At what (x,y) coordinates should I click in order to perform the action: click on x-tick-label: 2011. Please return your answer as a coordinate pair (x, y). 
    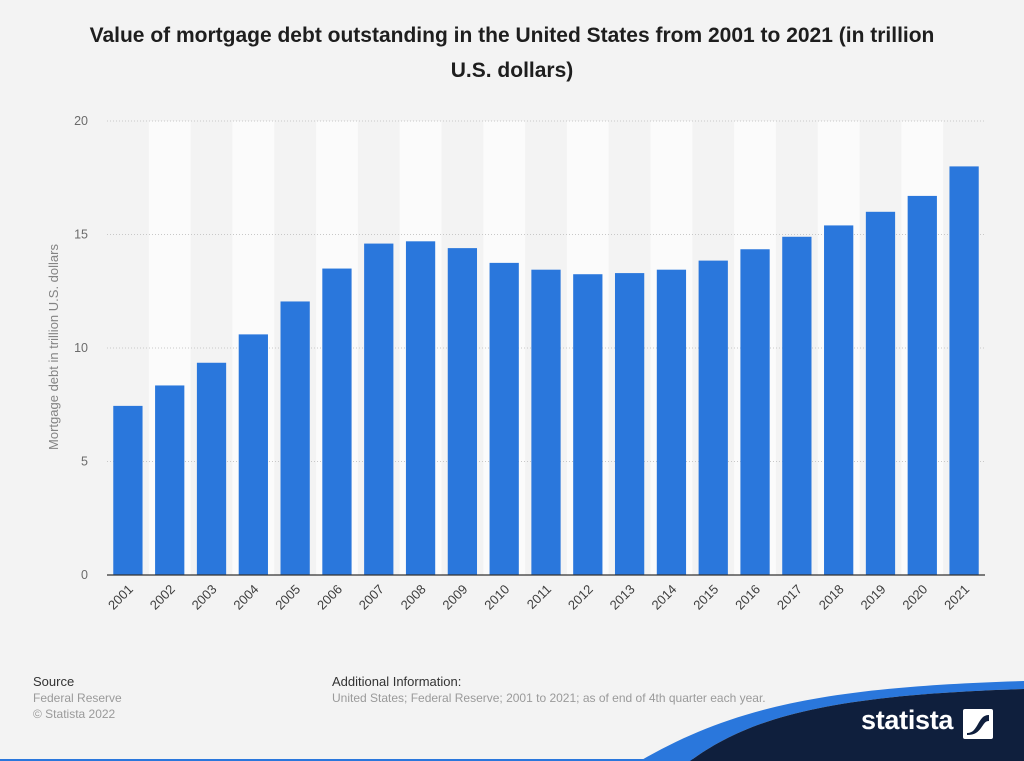
    Looking at the image, I should click on (539, 597).